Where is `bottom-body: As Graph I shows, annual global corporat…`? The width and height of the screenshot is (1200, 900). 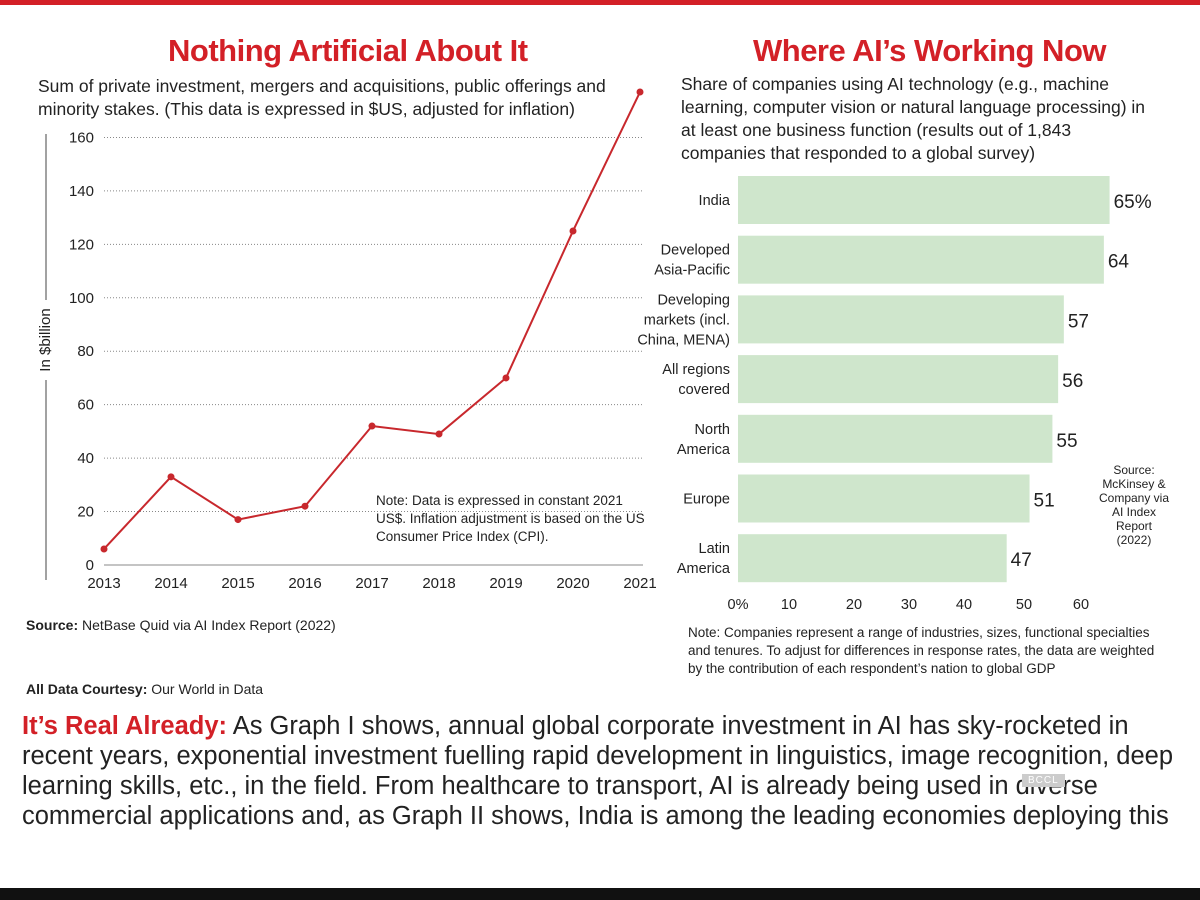
bottom-body: As Graph I shows, annual global corporat… is located at coordinates (597, 771).